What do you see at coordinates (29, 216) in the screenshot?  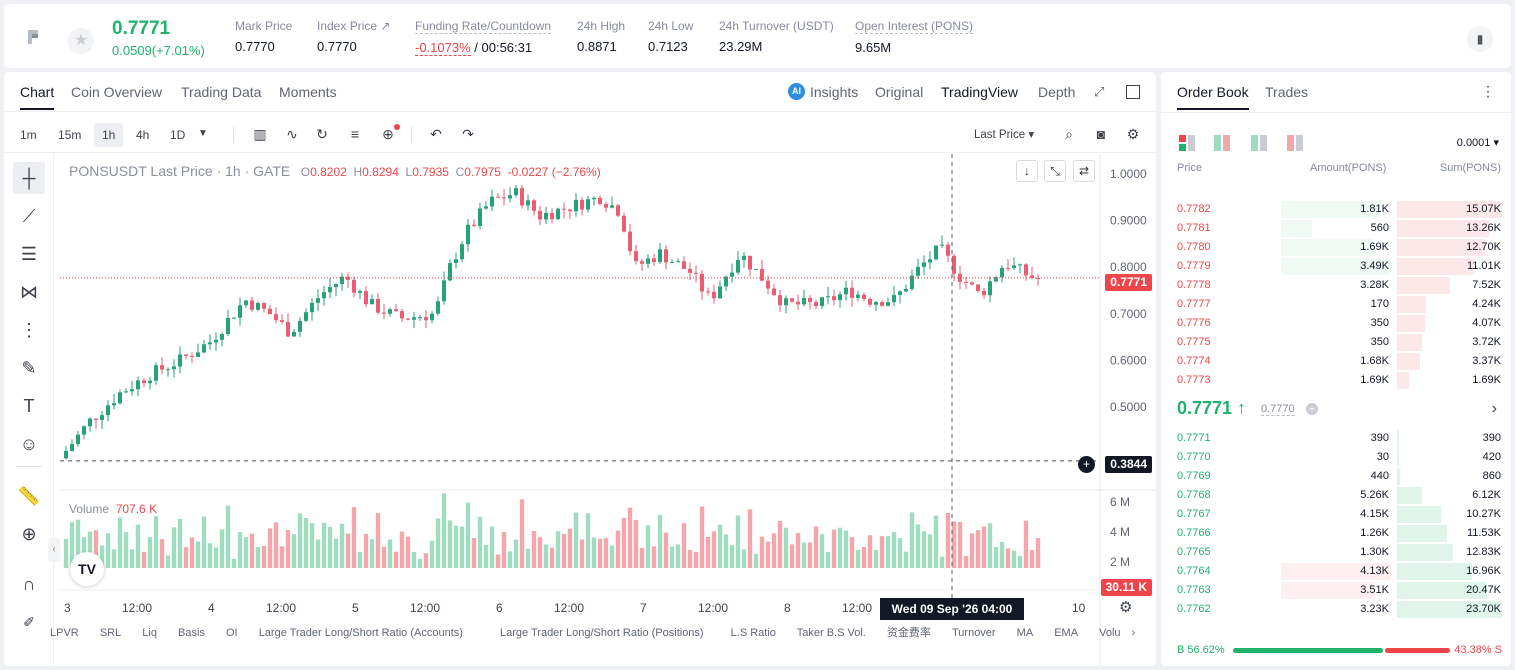 I see `trend-line-icon: ⟋` at bounding box center [29, 216].